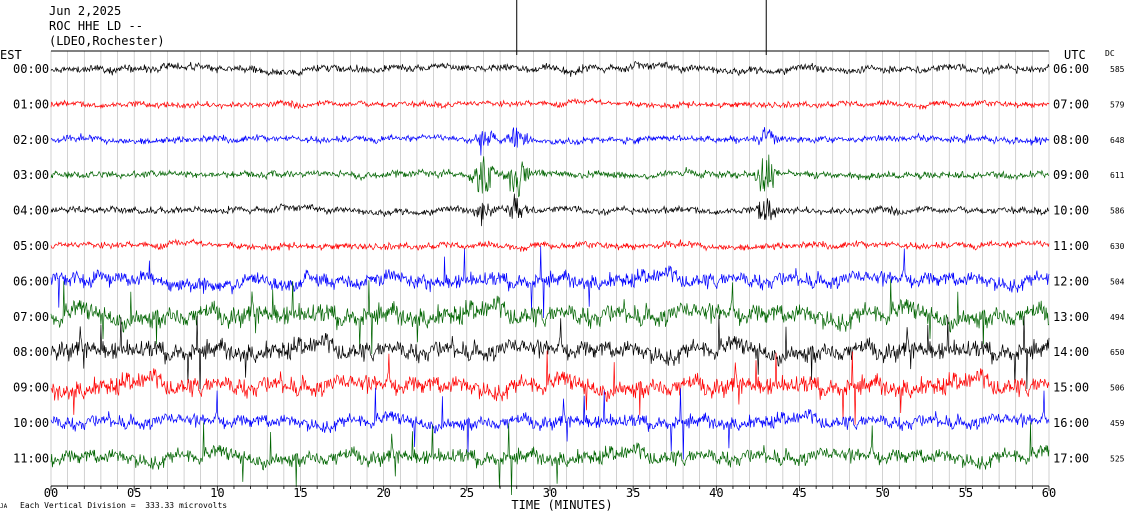  What do you see at coordinates (1071, 69) in the screenshot?
I see `row-label-right: 06:00` at bounding box center [1071, 69].